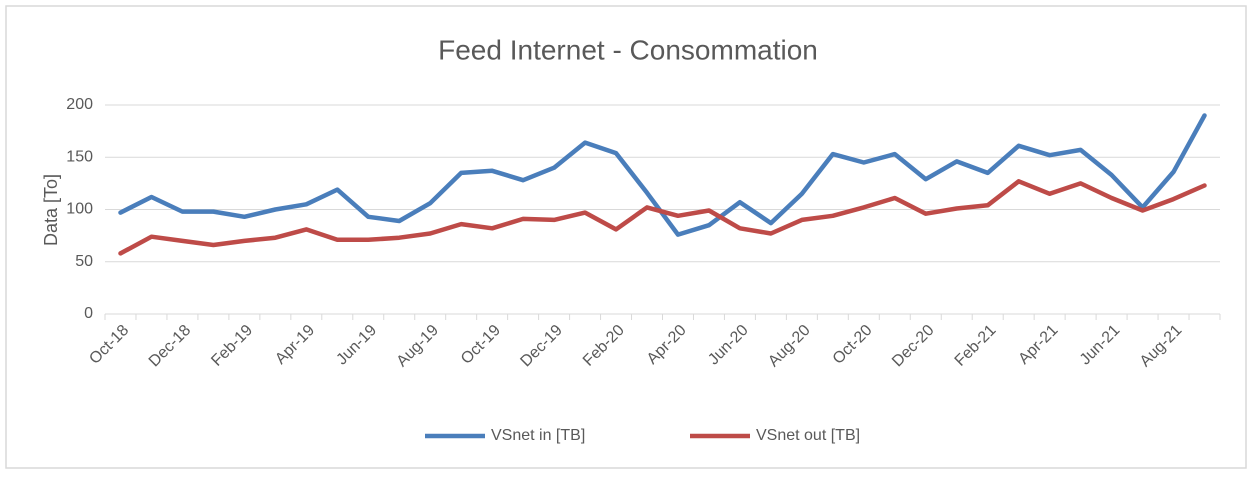  I want to click on series-line, so click(662, 217).